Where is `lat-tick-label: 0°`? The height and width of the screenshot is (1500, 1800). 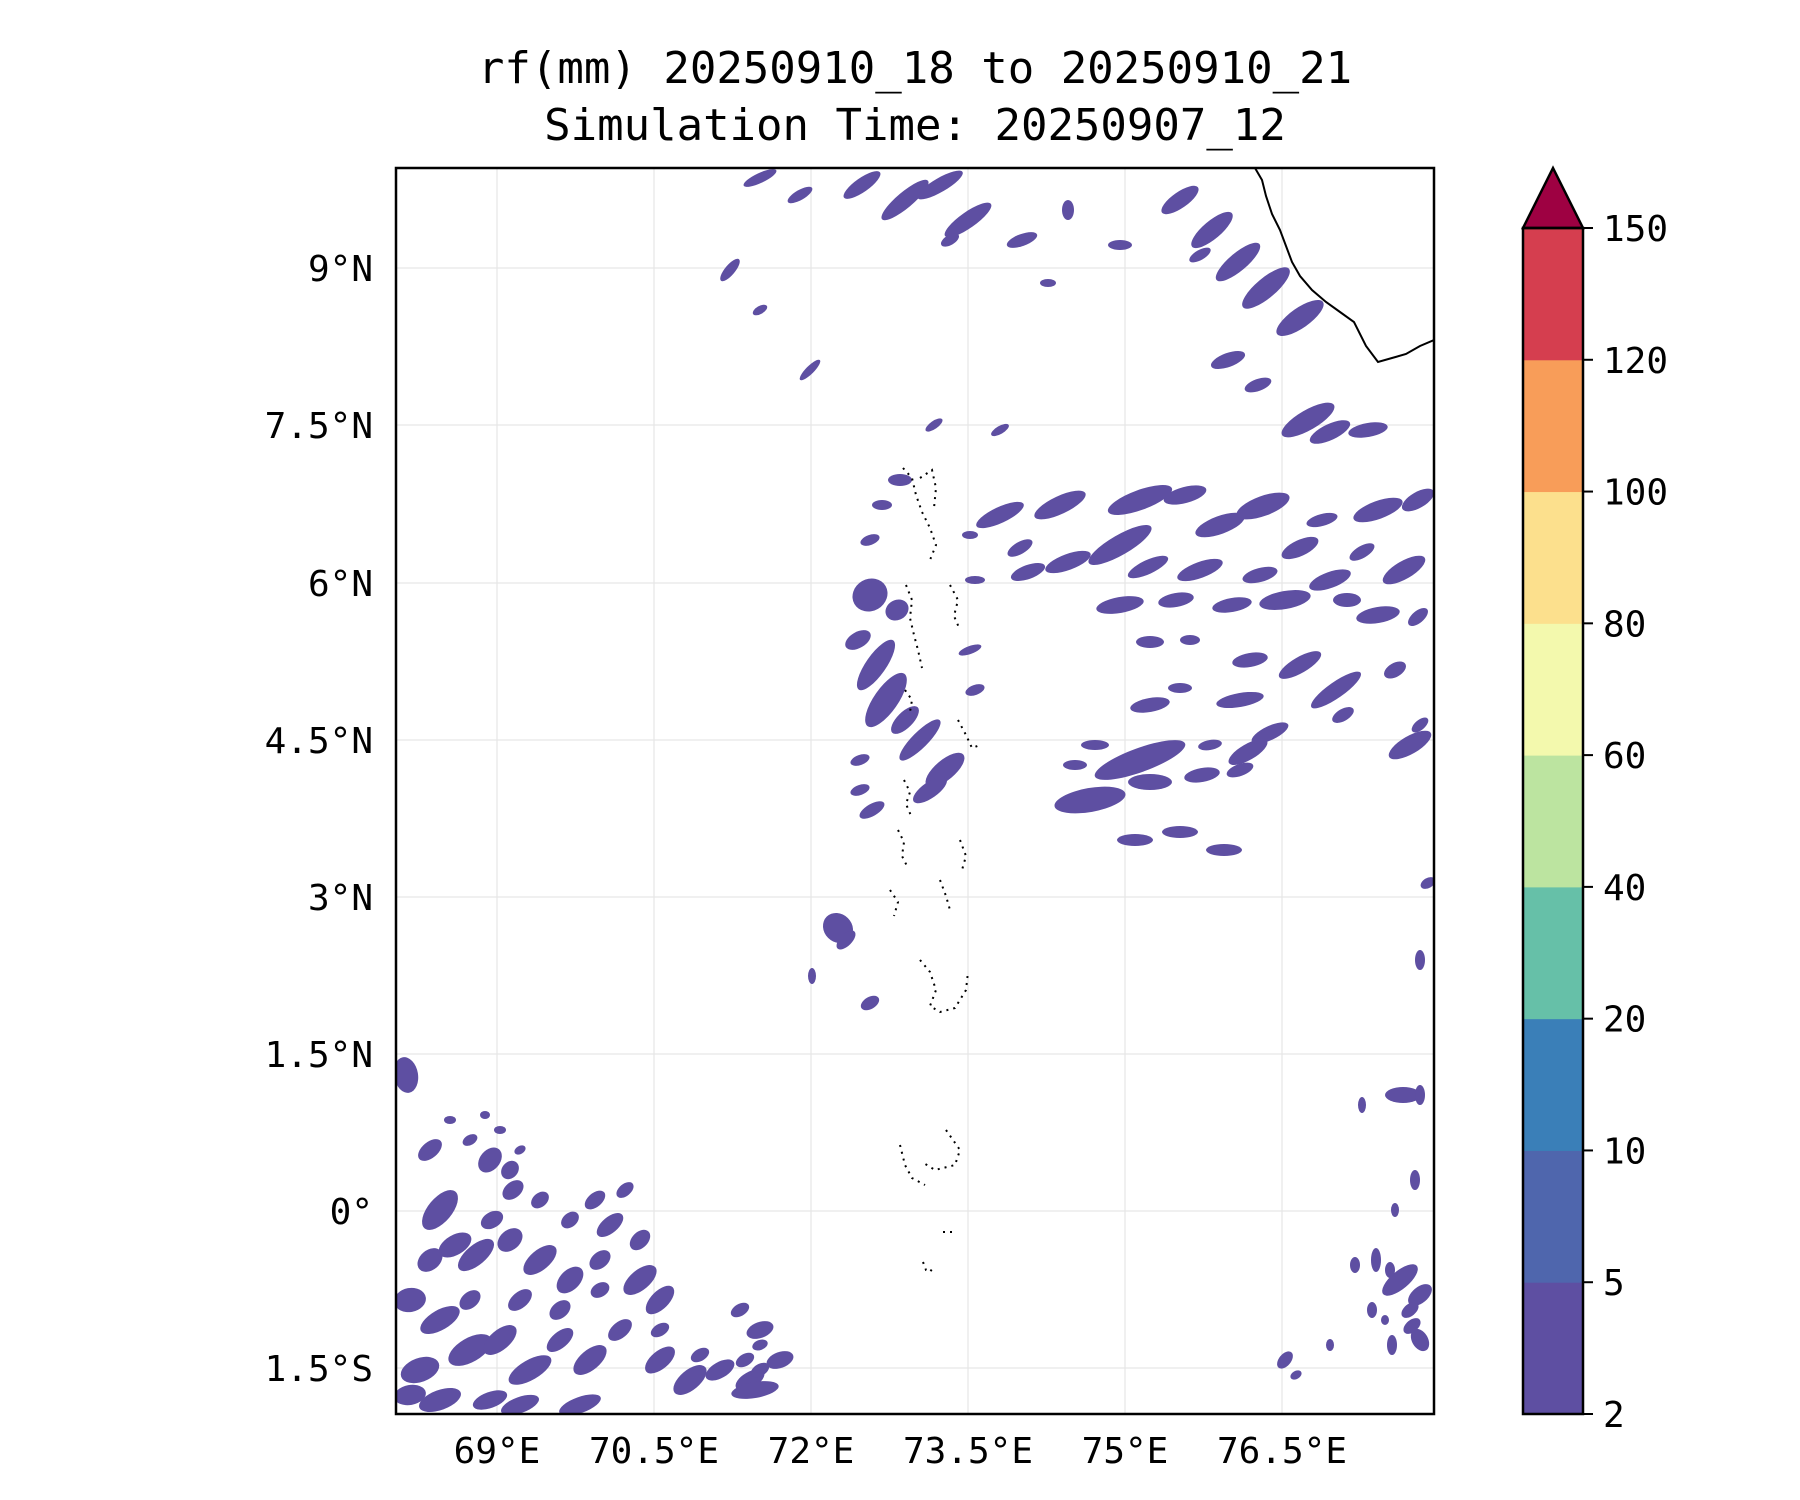
lat-tick-label: 0° is located at coordinates (351, 1212).